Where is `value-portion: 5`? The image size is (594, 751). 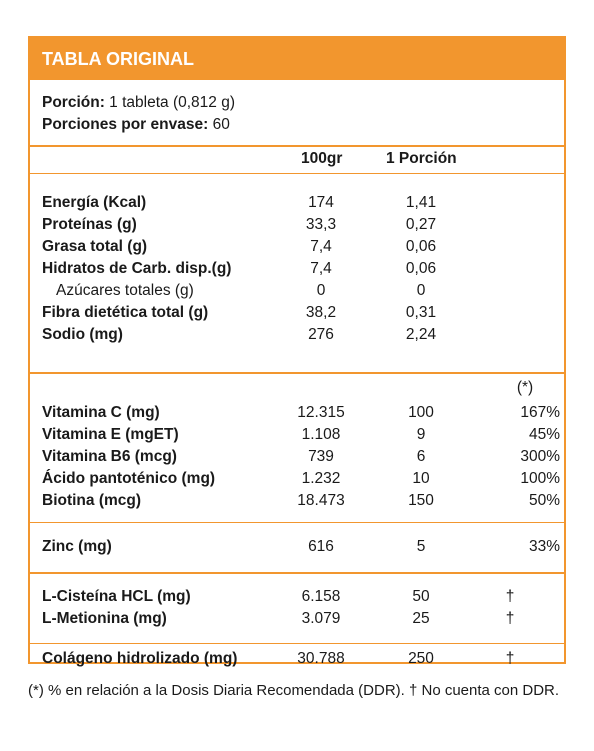
value-portion: 5 is located at coordinates (421, 546).